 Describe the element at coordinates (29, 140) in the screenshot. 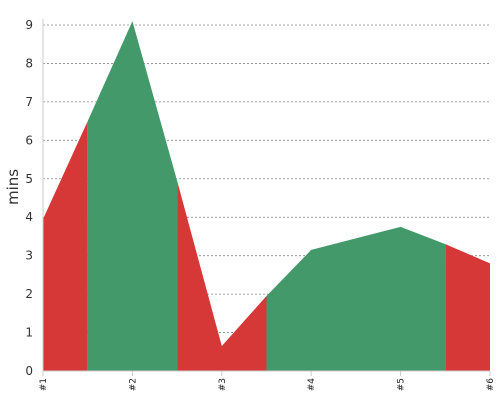

I see `y-tick-label: 6` at that location.